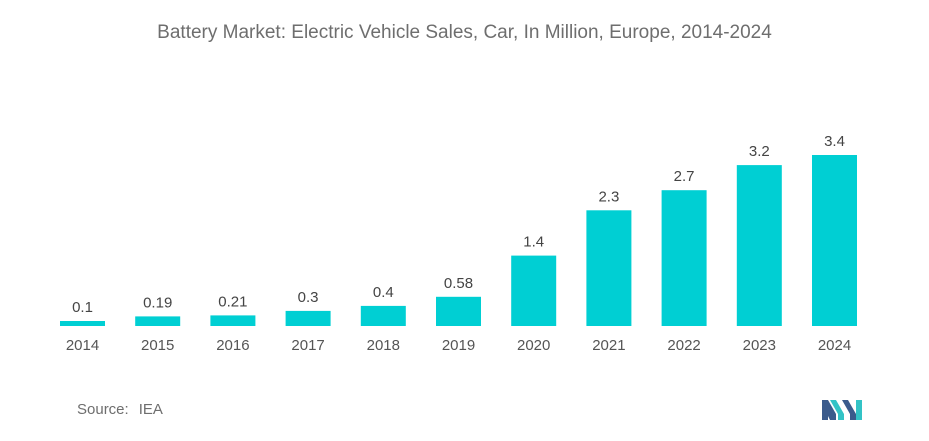  What do you see at coordinates (534, 290) in the screenshot?
I see `bar-2020` at bounding box center [534, 290].